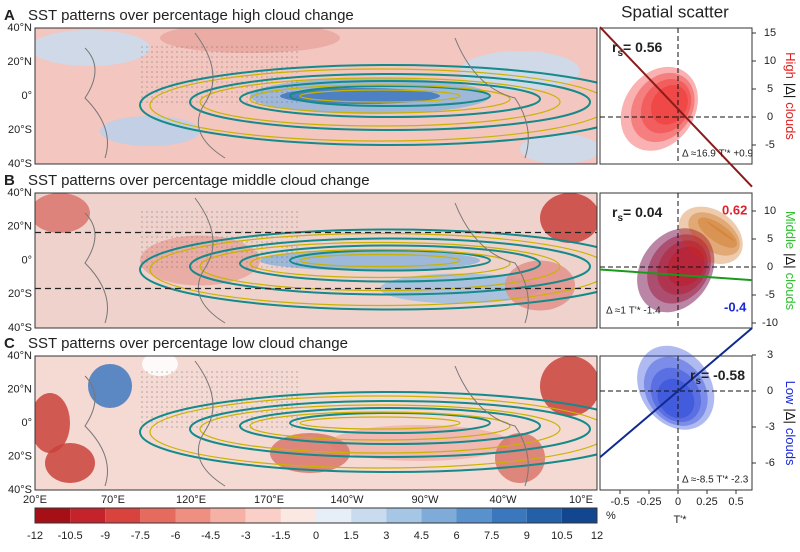 The image size is (800, 552). I want to click on rs-part: = 0.04, so click(643, 212).